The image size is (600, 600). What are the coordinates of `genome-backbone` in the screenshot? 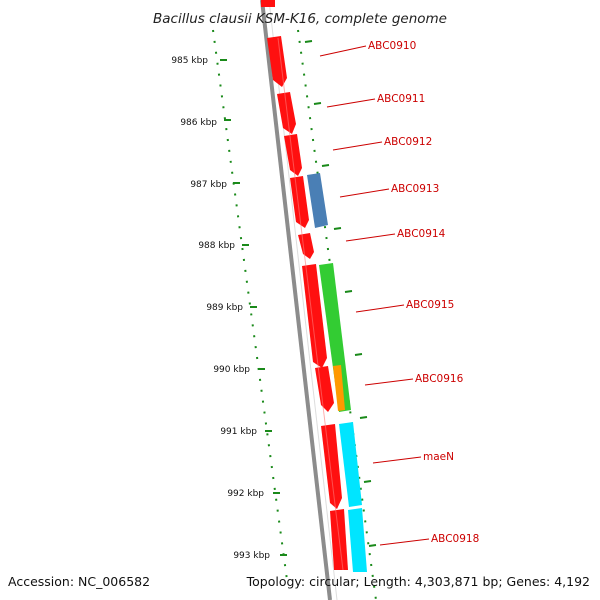 It's located at (296, 300).